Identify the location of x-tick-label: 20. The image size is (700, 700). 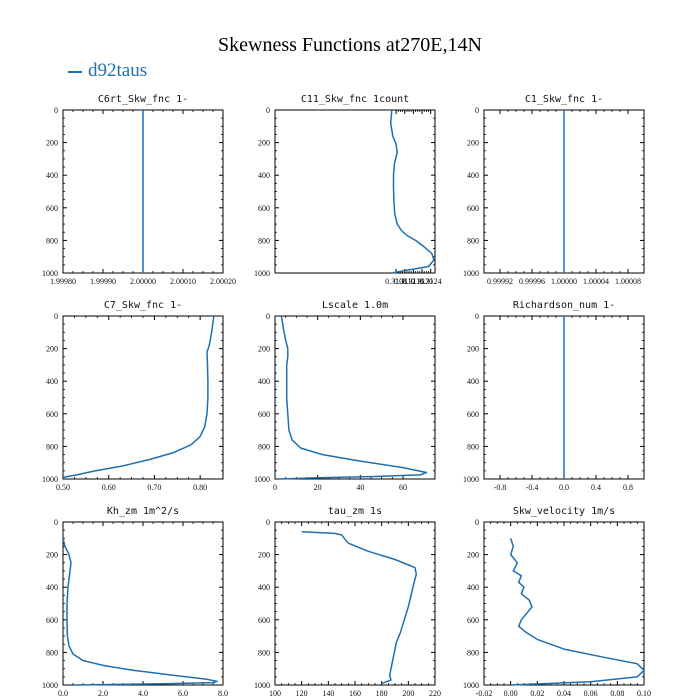
(318, 487).